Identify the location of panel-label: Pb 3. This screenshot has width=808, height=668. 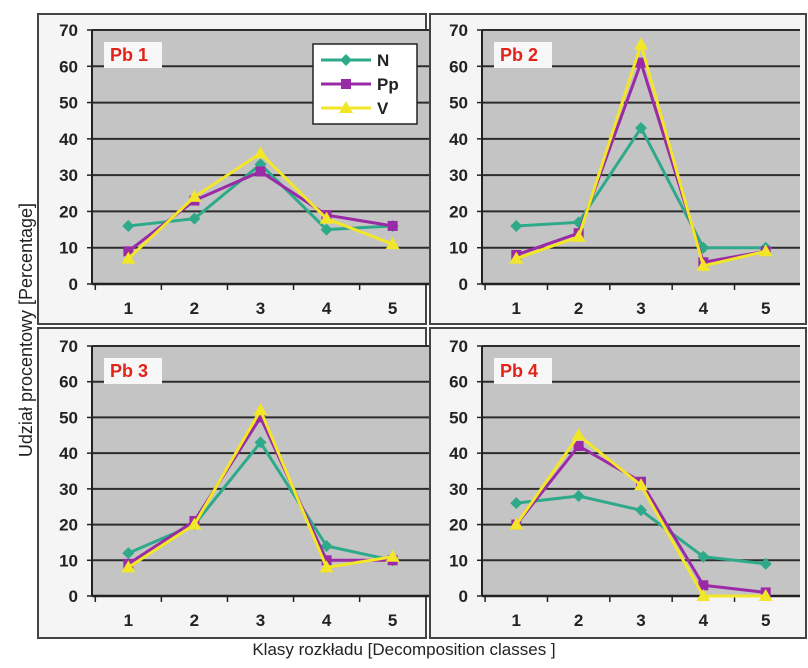
(129, 371).